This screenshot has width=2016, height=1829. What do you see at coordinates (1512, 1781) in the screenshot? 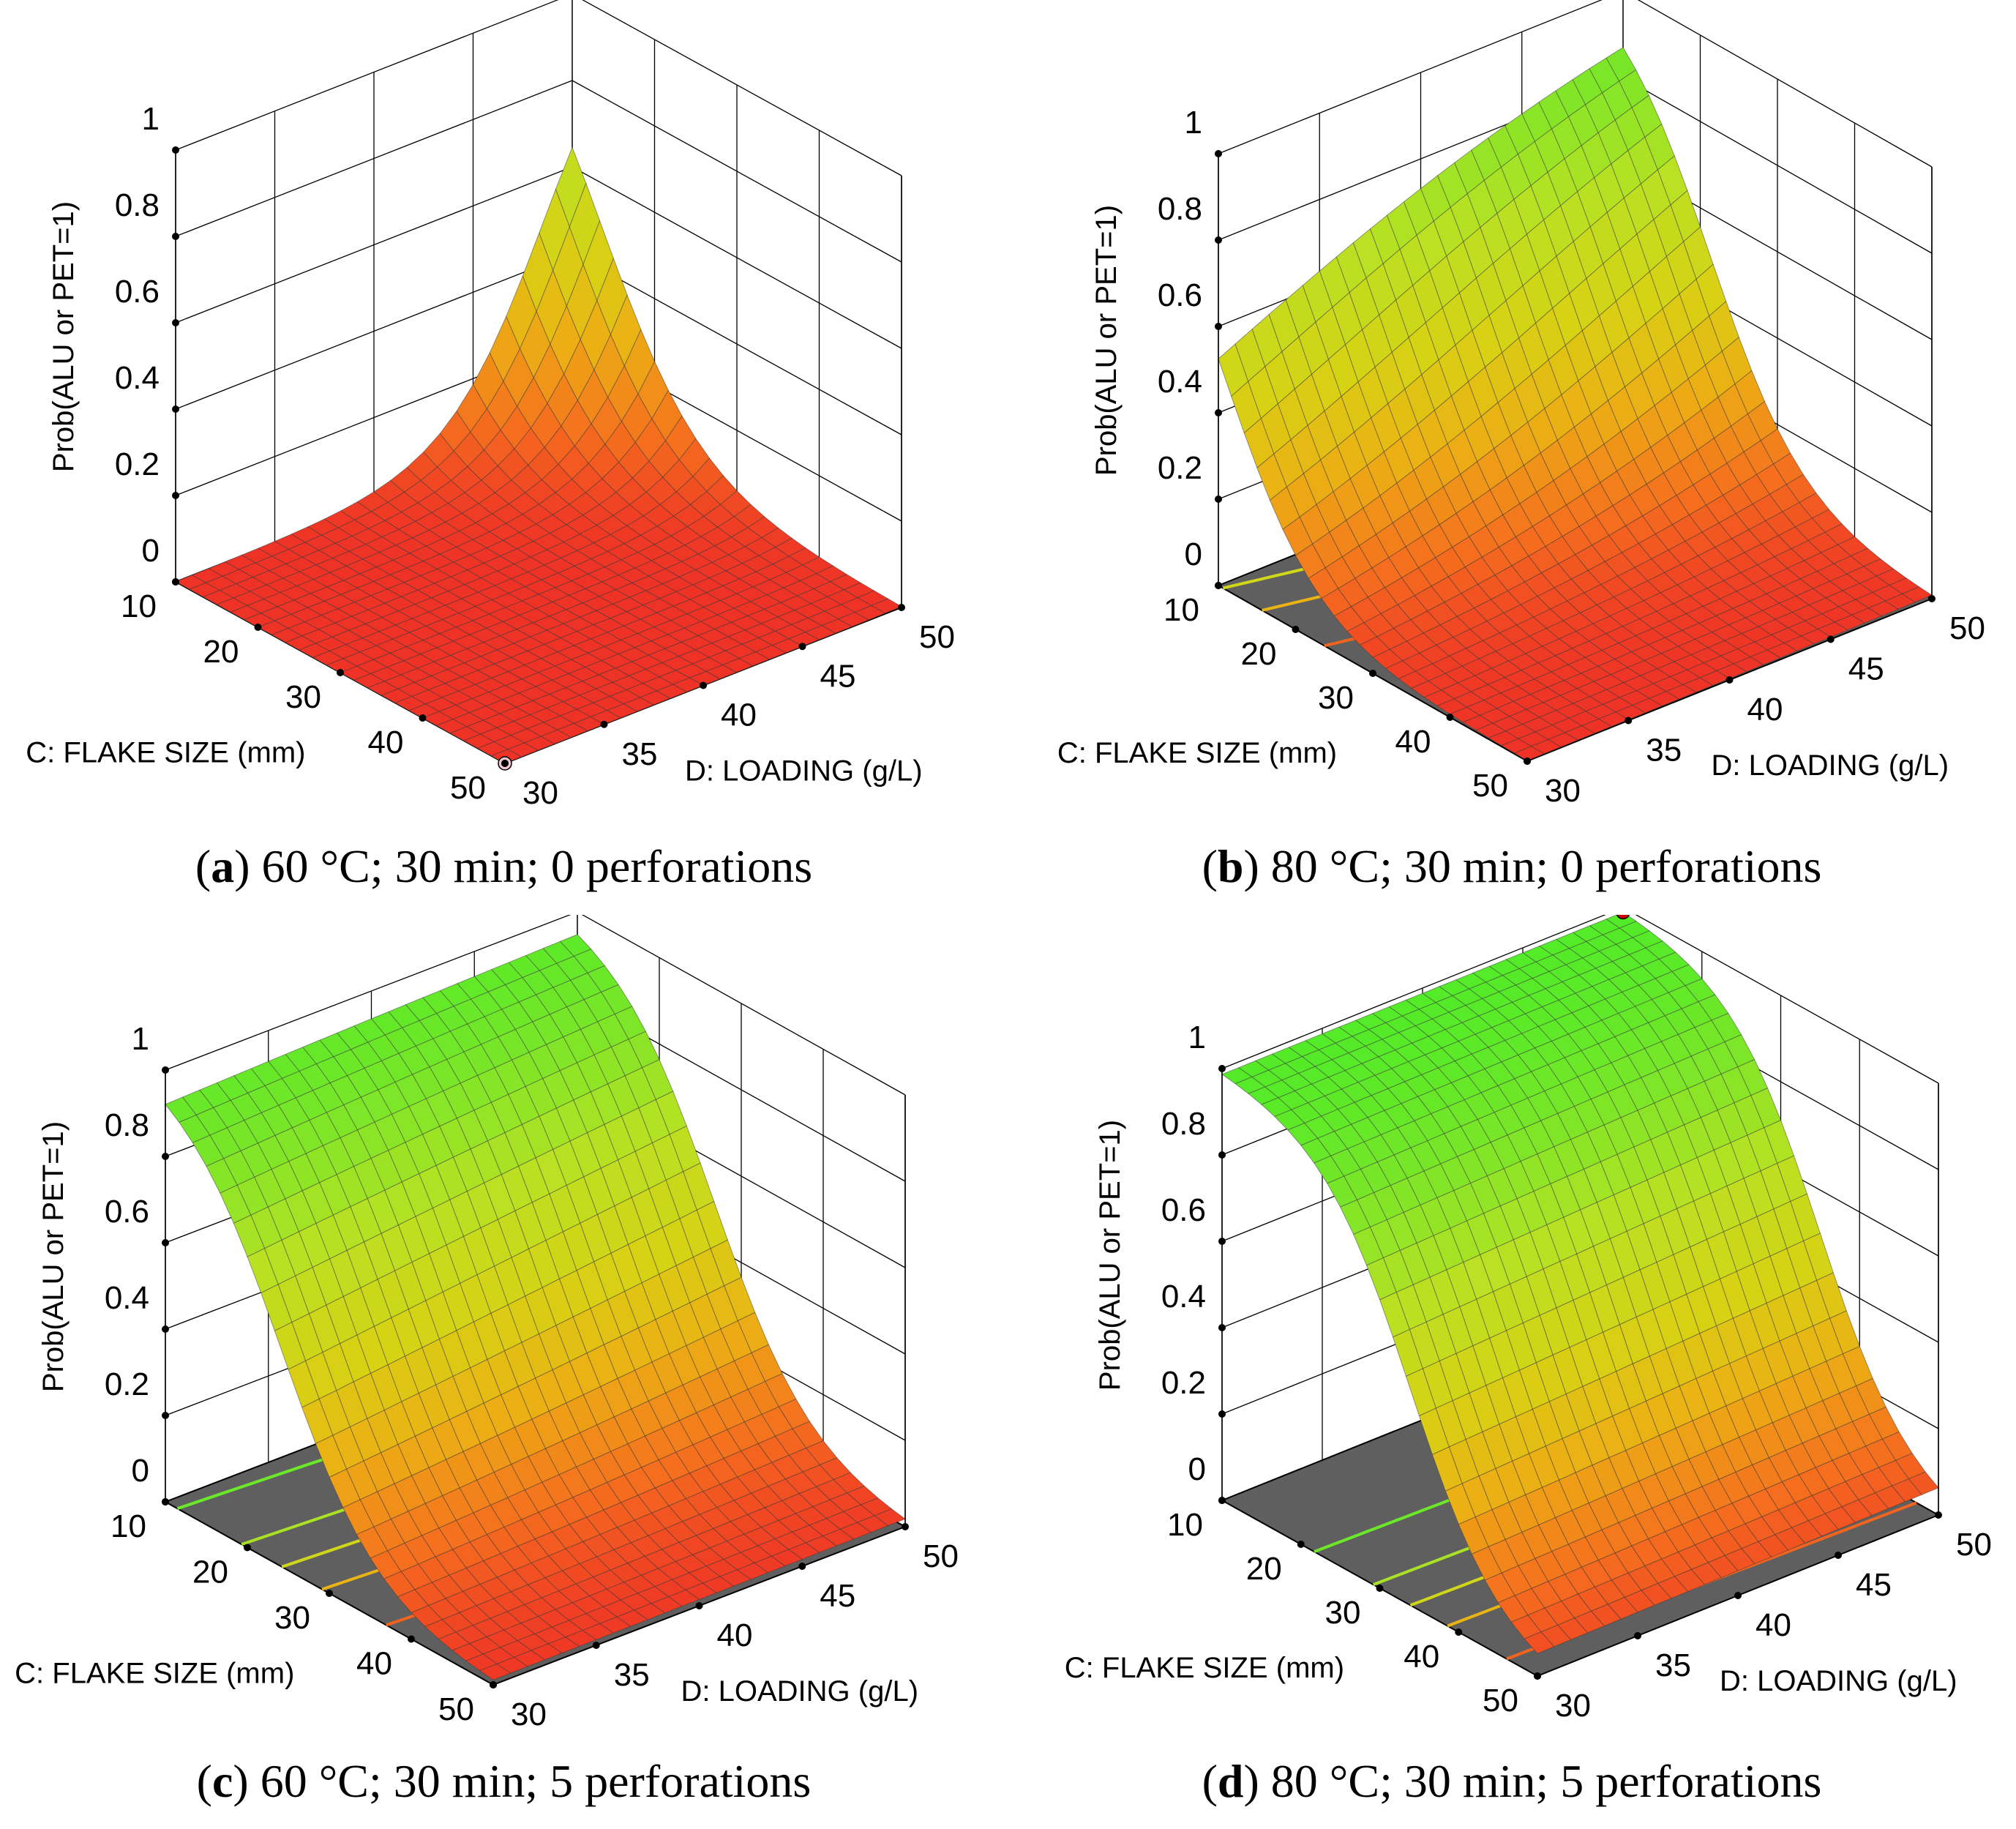
I see `panel-d-caption: (d) 80 °C; 30 min; 5 perforations` at bounding box center [1512, 1781].